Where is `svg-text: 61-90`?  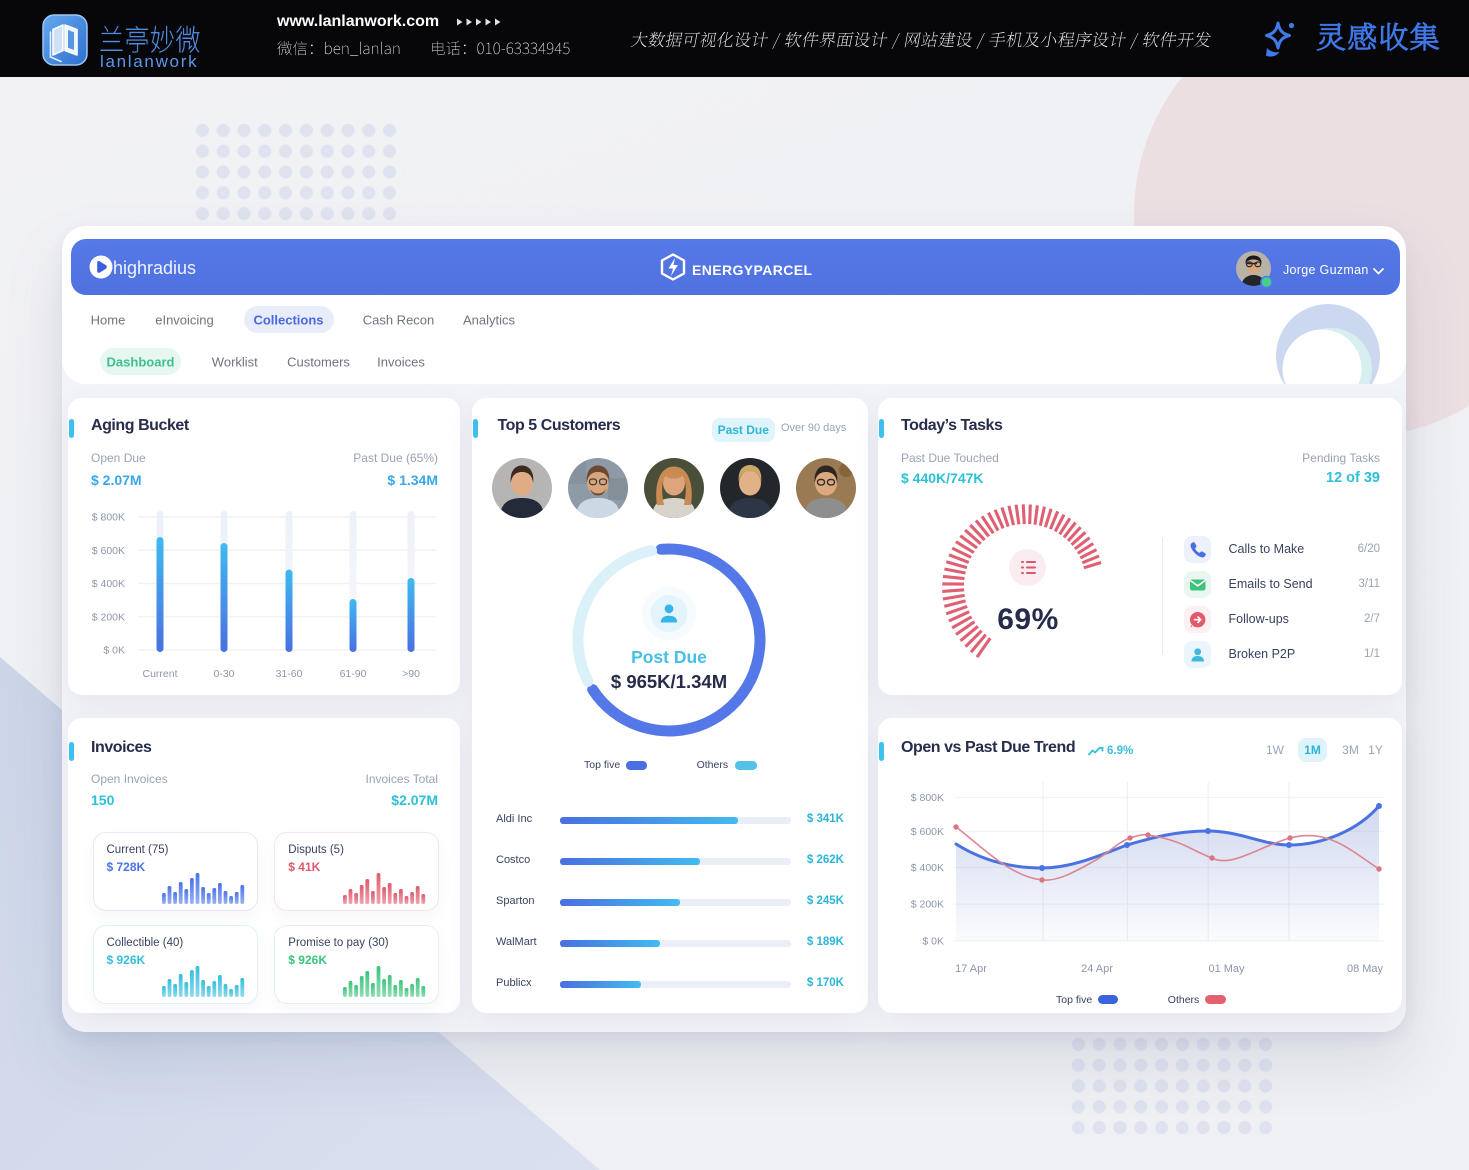
svg-text: 61-90 is located at coordinates (353, 674).